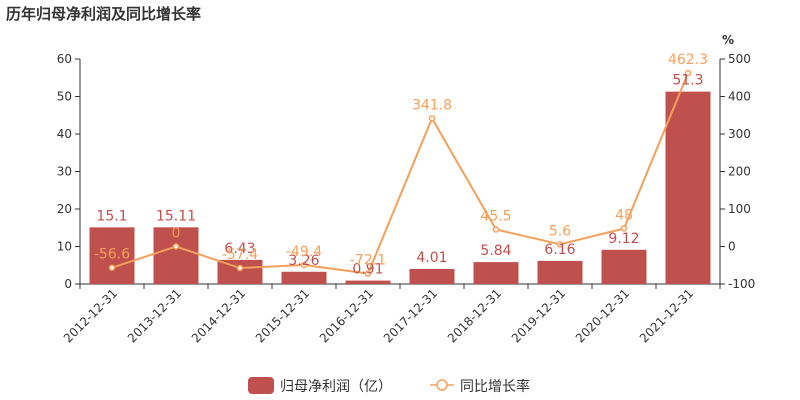  What do you see at coordinates (304, 252) in the screenshot?
I see `growth-value-label: -49.4` at bounding box center [304, 252].